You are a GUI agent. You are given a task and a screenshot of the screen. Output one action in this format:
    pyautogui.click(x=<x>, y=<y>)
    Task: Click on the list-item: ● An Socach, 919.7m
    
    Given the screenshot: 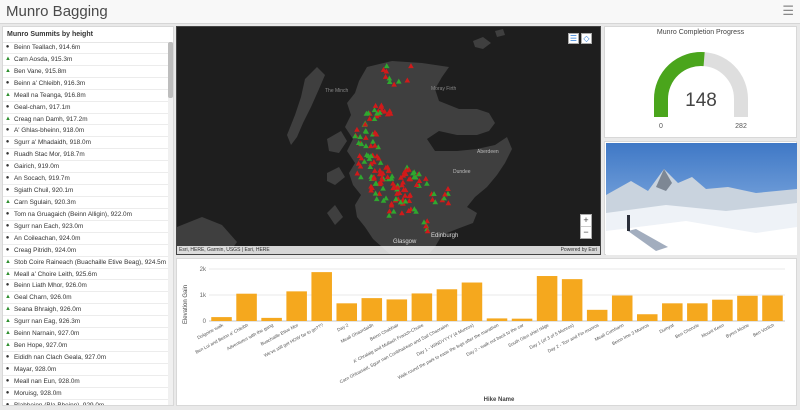 What is the action you would take?
    pyautogui.click(x=85, y=179)
    